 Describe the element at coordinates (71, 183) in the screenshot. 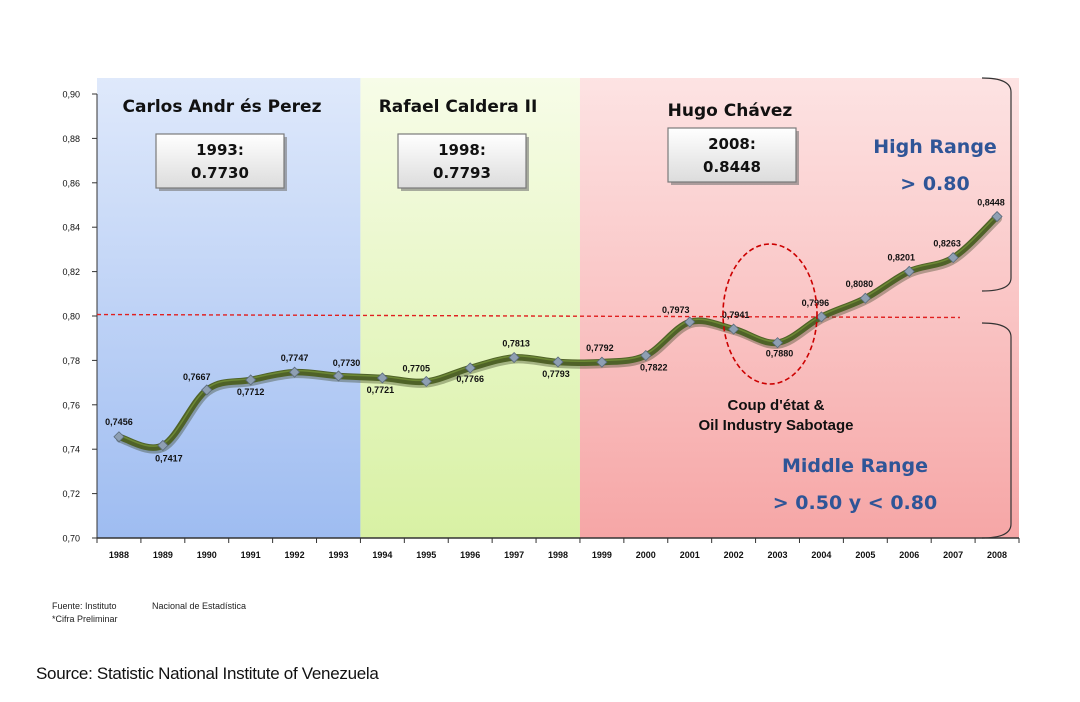

I see `y-tick-label: 0,86` at that location.